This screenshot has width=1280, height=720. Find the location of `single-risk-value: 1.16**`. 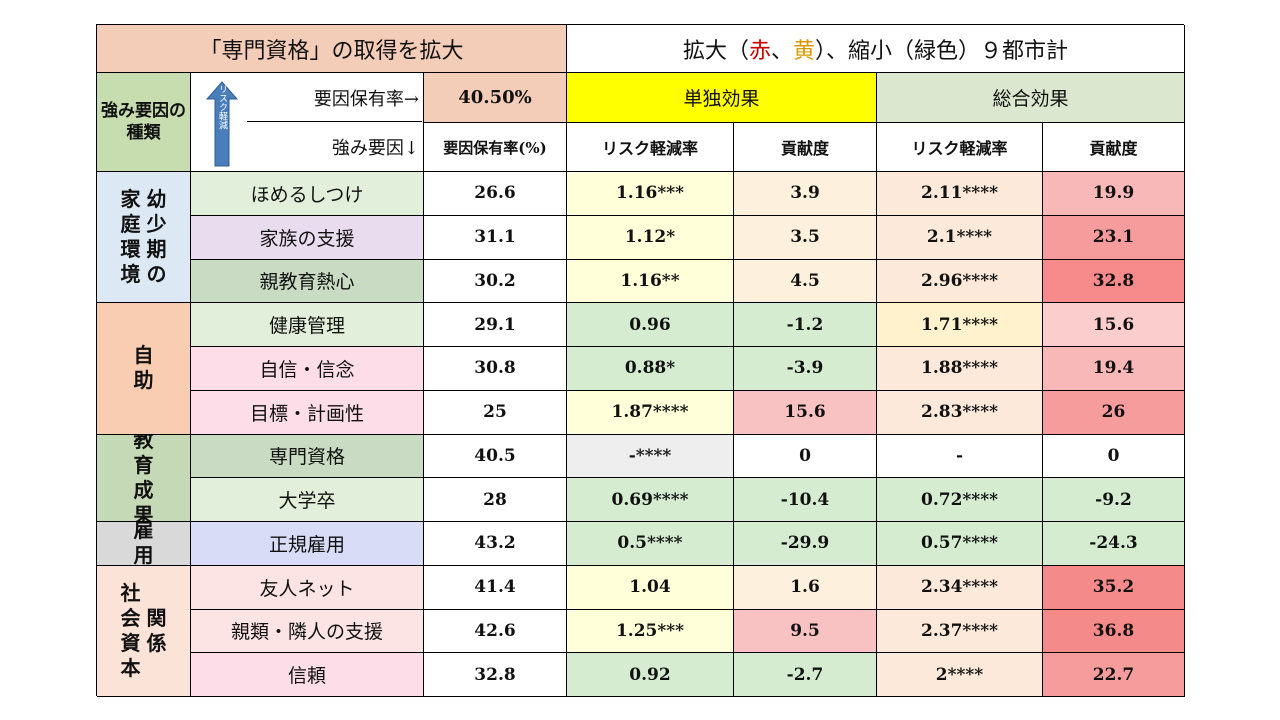

single-risk-value: 1.16** is located at coordinates (650, 281).